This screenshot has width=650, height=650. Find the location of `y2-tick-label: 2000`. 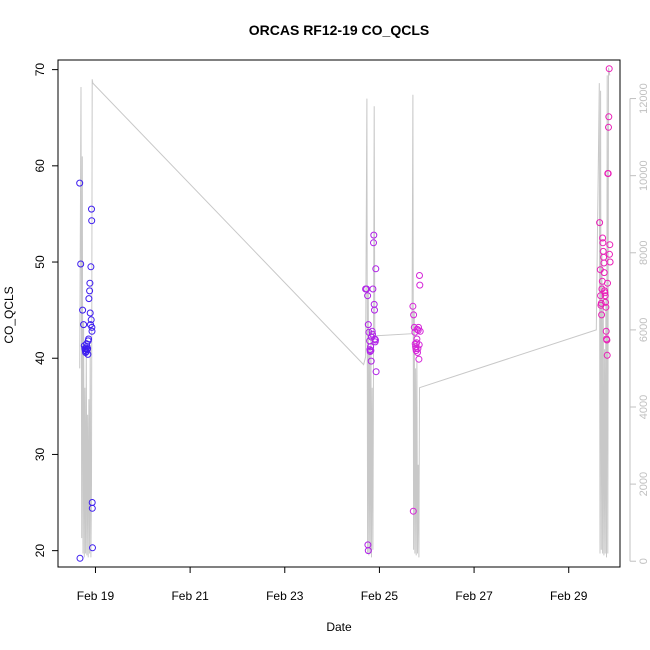

y2-tick-label: 2000 is located at coordinates (644, 484).